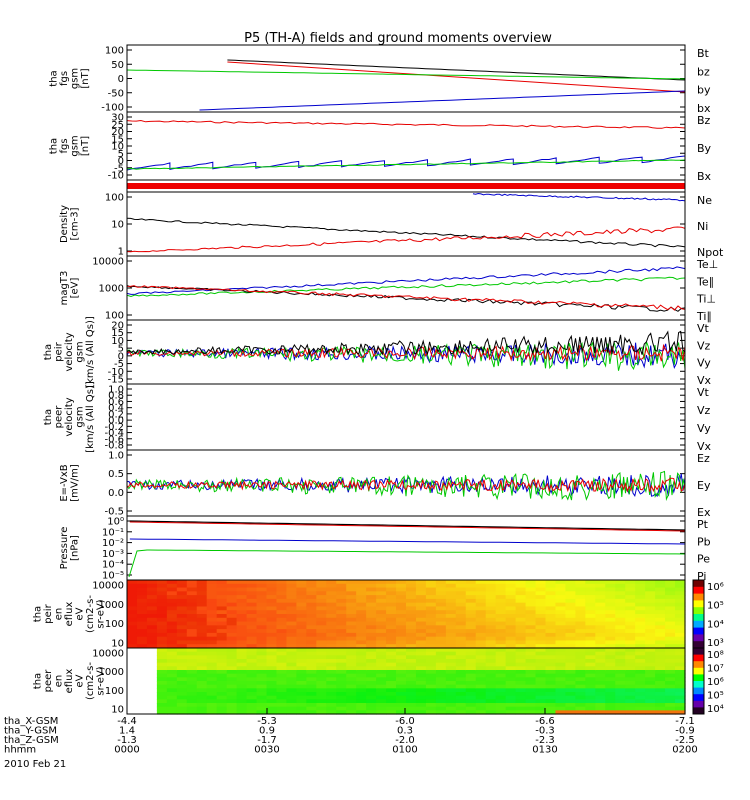 The height and width of the screenshot is (800, 750). I want to click on legend-entry: by, so click(704, 90).